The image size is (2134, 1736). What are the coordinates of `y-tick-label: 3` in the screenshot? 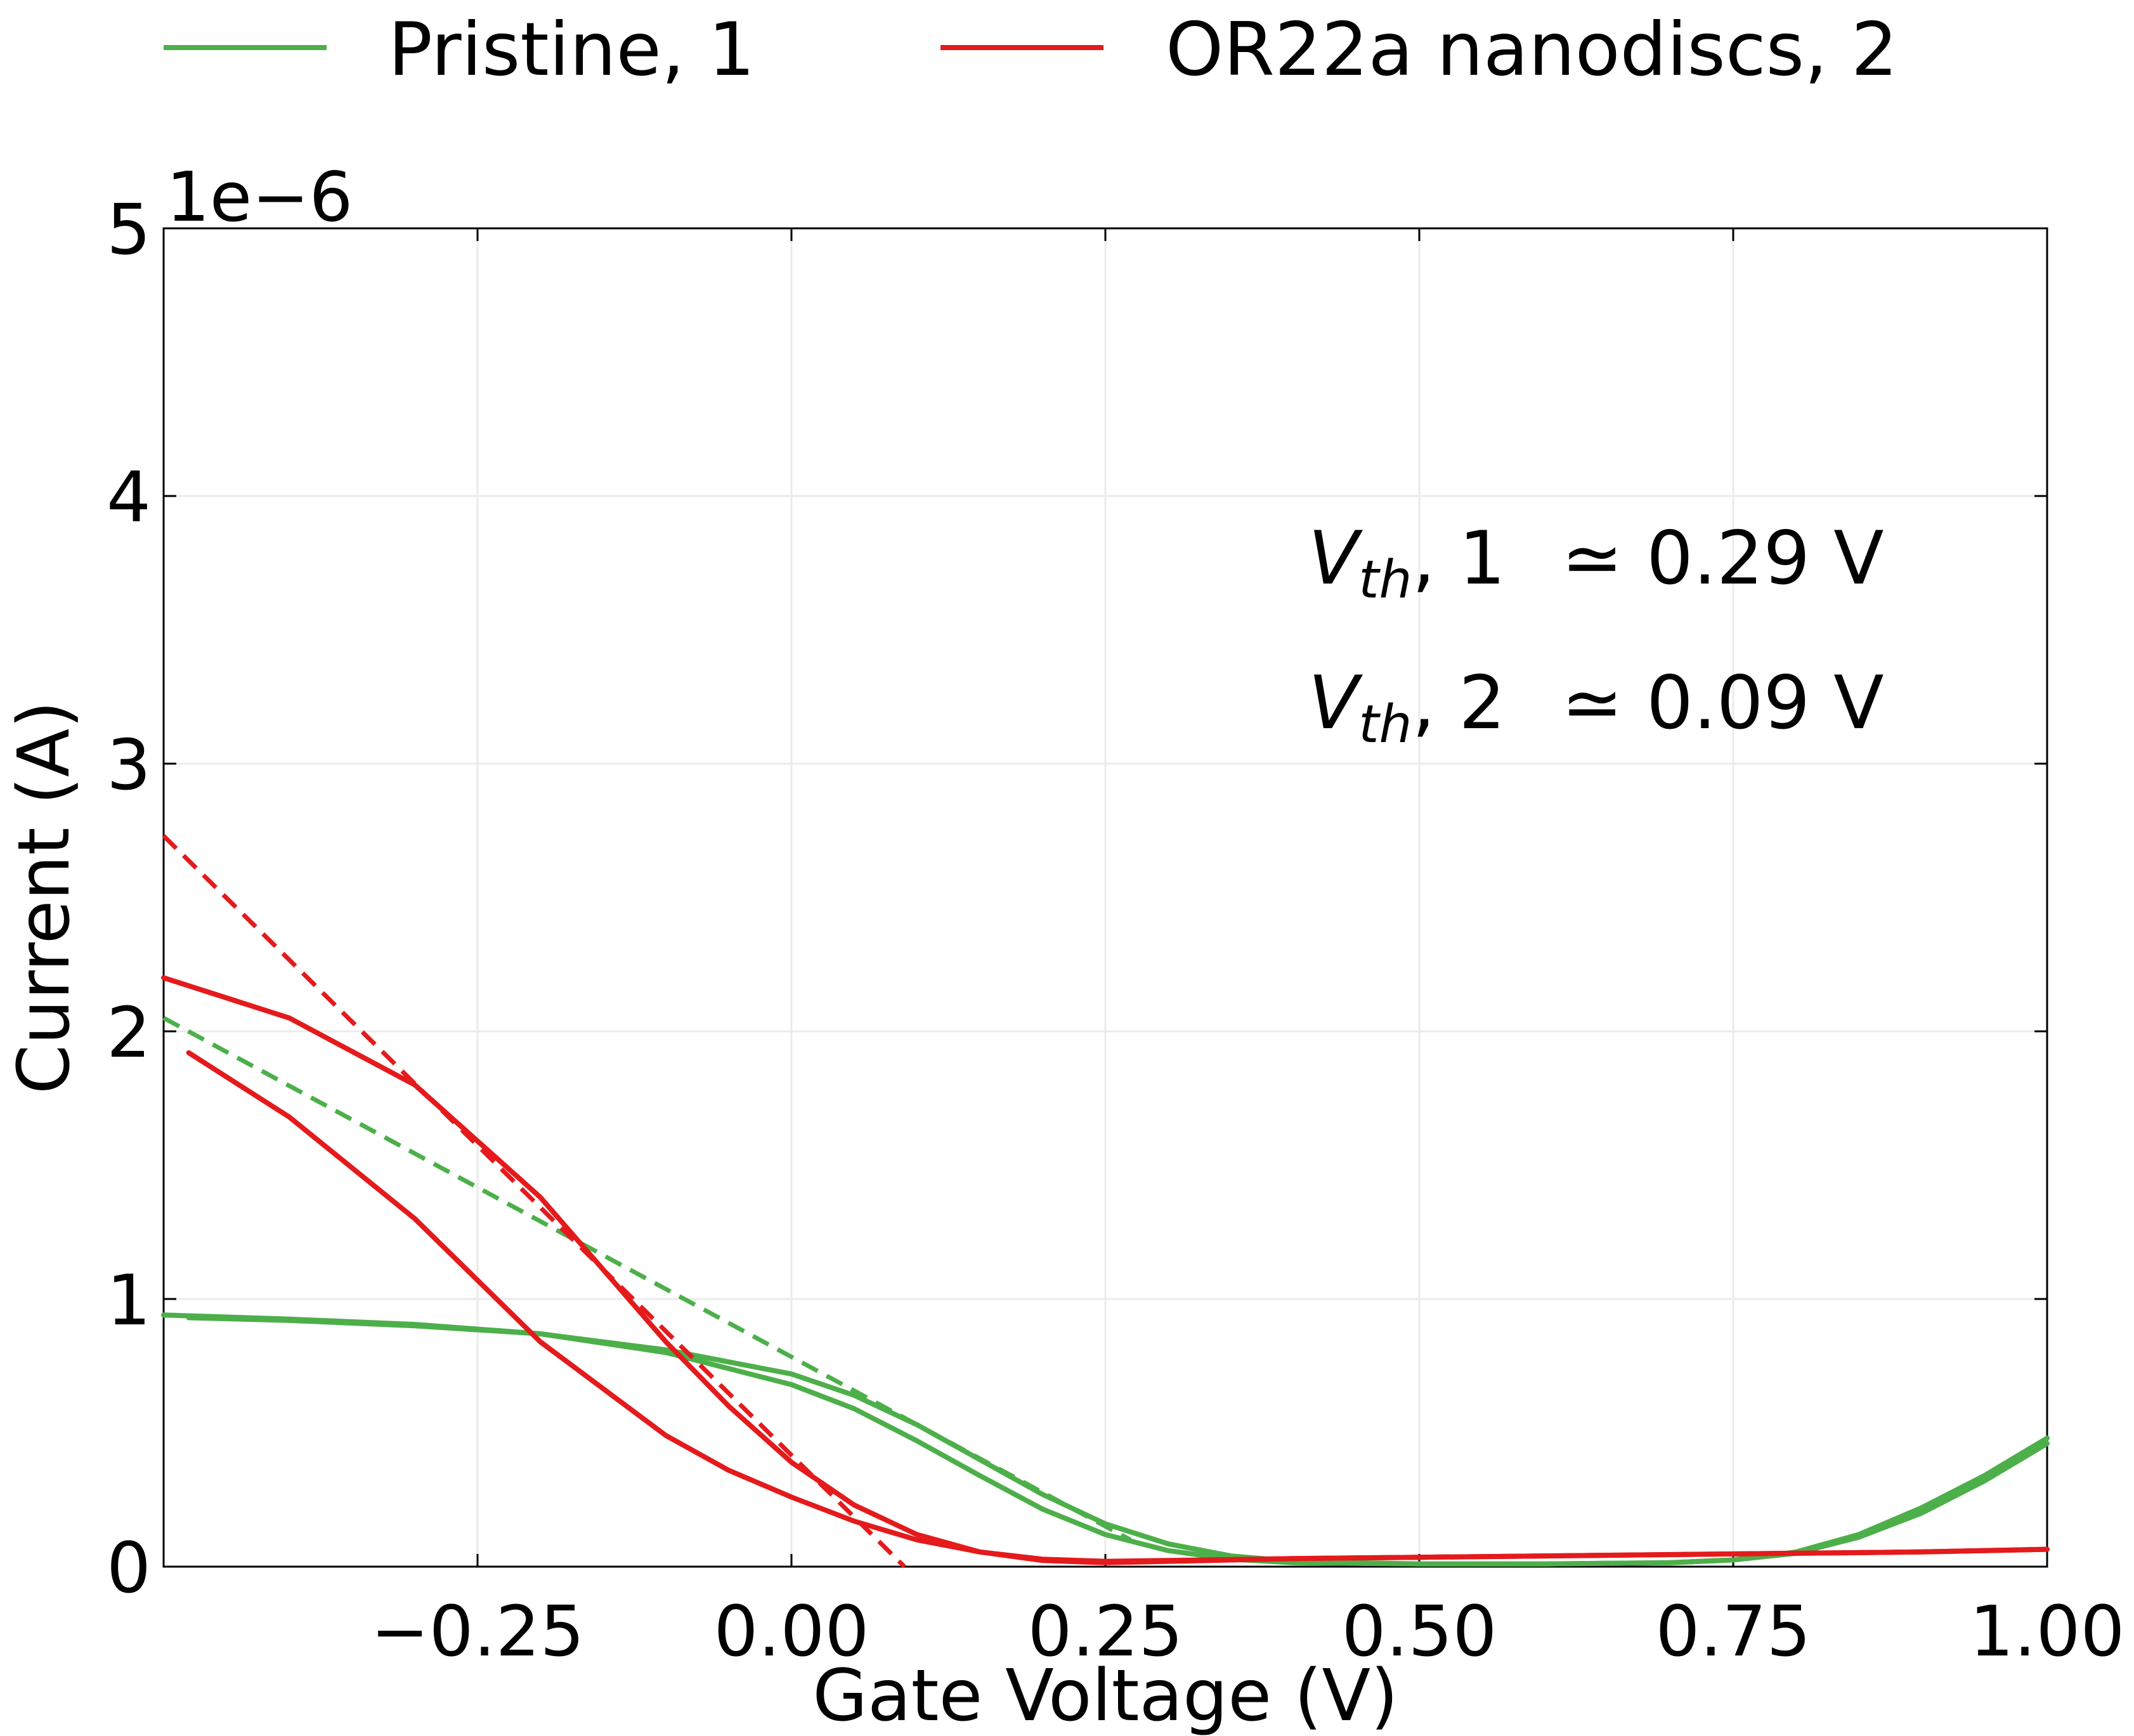 It's located at (129, 765).